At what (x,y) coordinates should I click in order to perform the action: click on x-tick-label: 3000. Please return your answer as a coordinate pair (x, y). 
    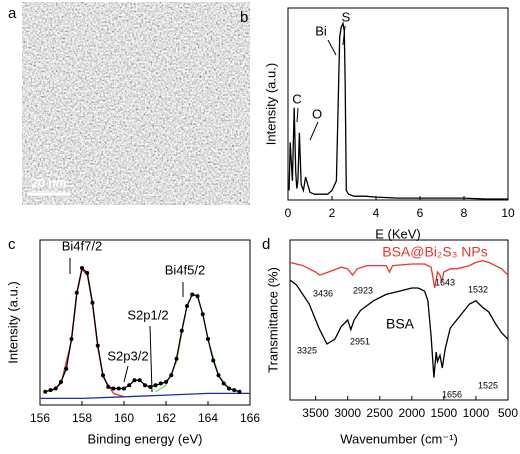
    Looking at the image, I should click on (347, 413).